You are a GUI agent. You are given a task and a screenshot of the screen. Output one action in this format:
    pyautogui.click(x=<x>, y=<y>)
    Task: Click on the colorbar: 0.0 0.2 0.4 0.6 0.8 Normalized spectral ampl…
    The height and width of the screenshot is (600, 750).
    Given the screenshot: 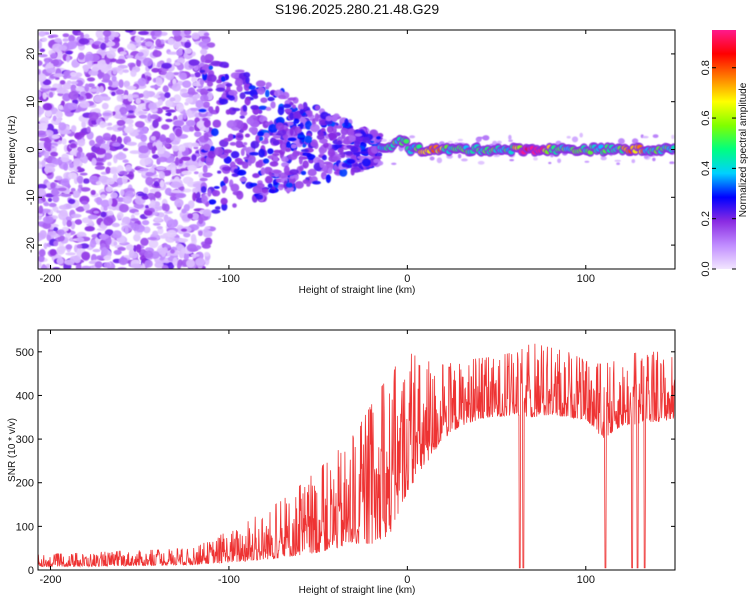 What is the action you would take?
    pyautogui.click(x=724, y=153)
    